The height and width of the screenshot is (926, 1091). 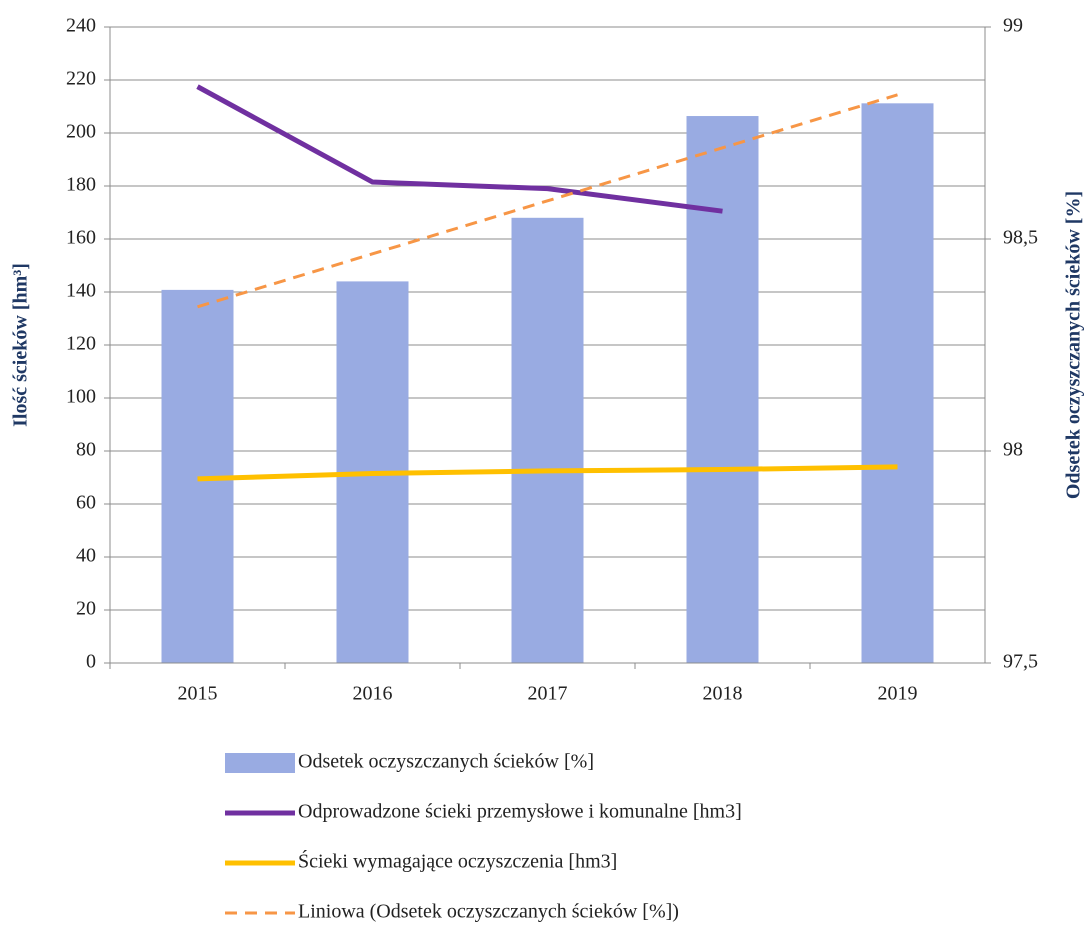 I want to click on y-tick-label: 40, so click(x=86, y=556).